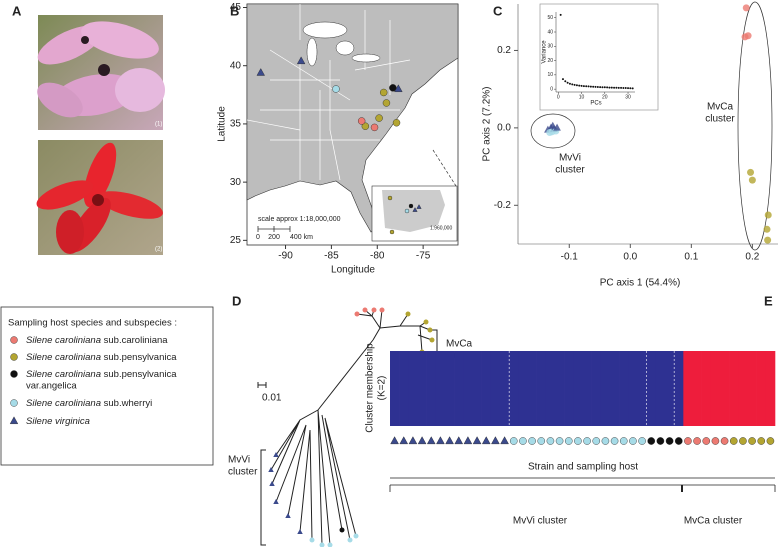 This screenshot has width=782, height=547. What do you see at coordinates (347, 427) in the screenshot?
I see `phylogenetic-tree` at bounding box center [347, 427].